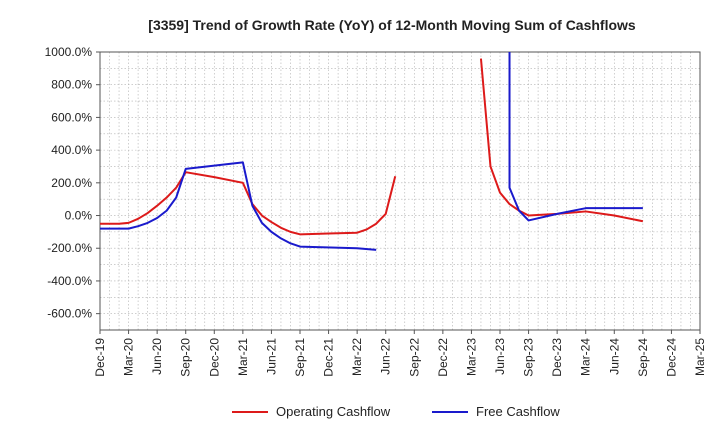 The width and height of the screenshot is (720, 445). Describe the element at coordinates (386, 356) in the screenshot. I see `x-tick-label: Jun-22` at that location.